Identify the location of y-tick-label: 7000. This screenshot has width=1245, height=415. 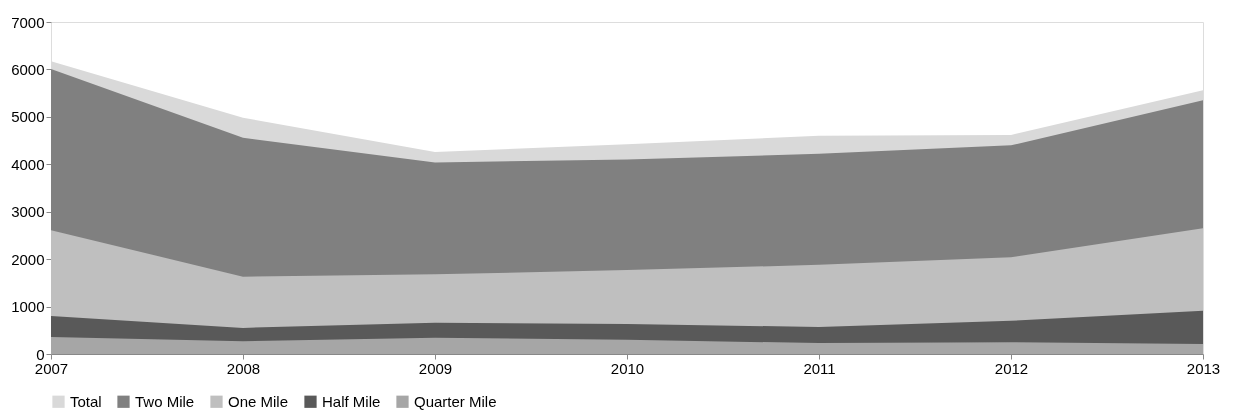
(28, 22).